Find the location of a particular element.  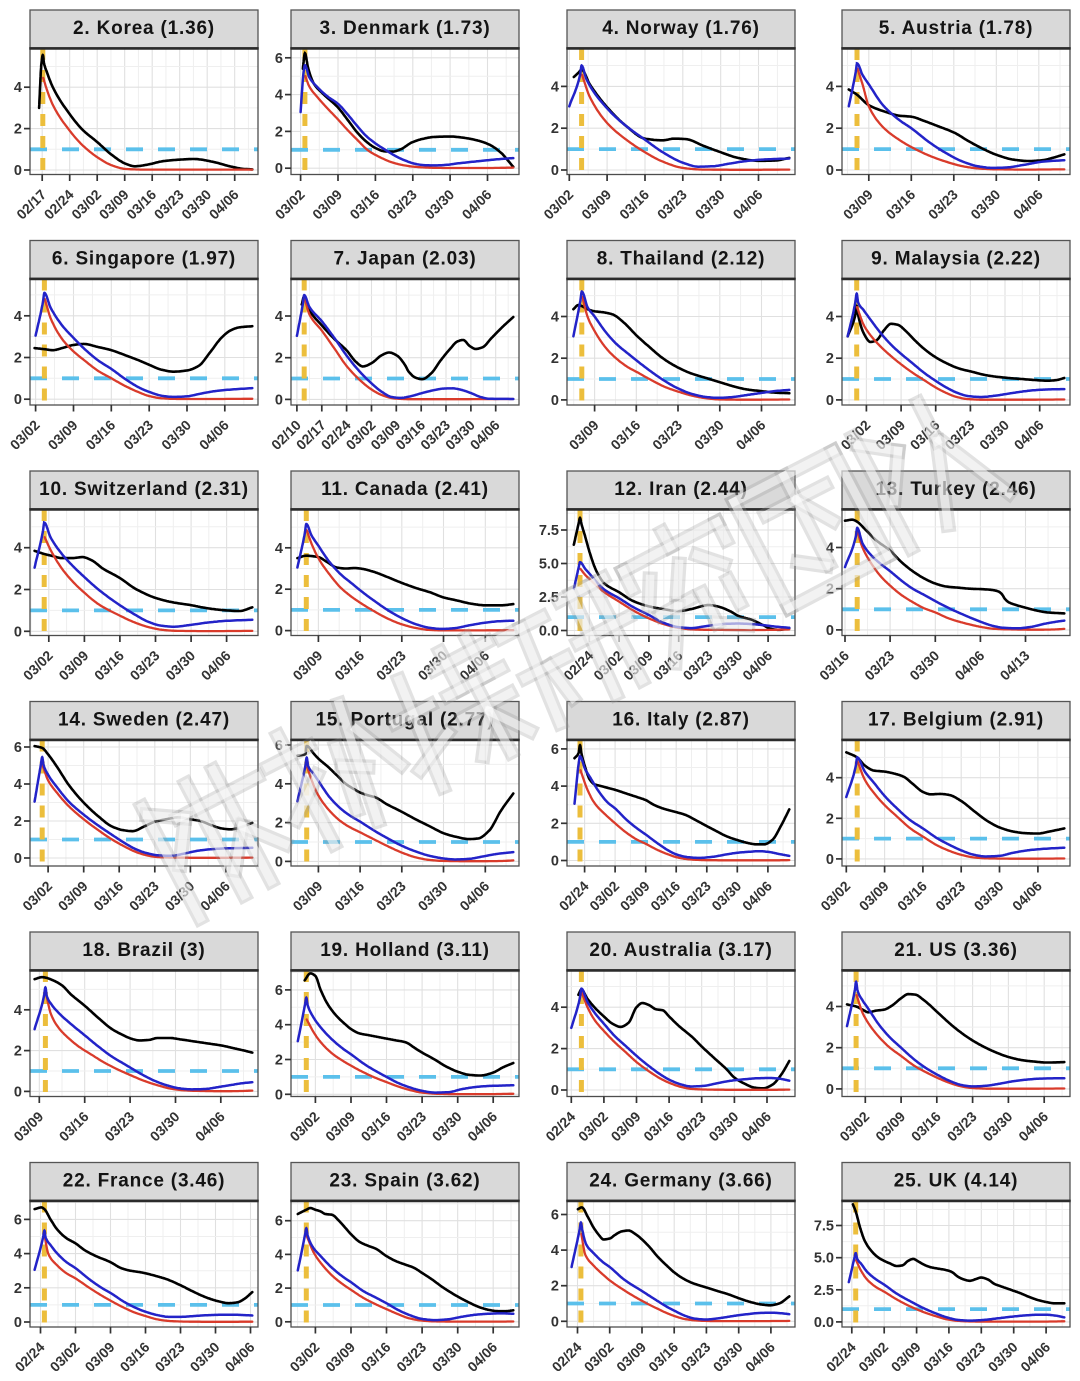

svg-text: 2. Korea (1.36) is located at coordinates (144, 28).